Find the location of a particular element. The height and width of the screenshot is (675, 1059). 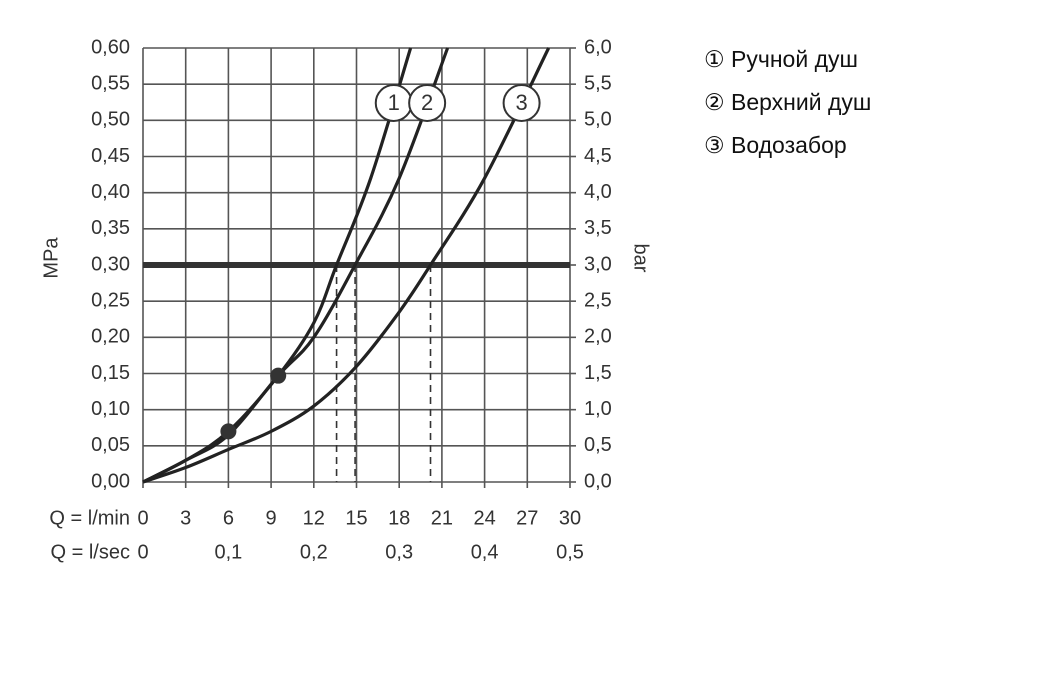

y2-tick-label: 6,0 is located at coordinates (598, 47).